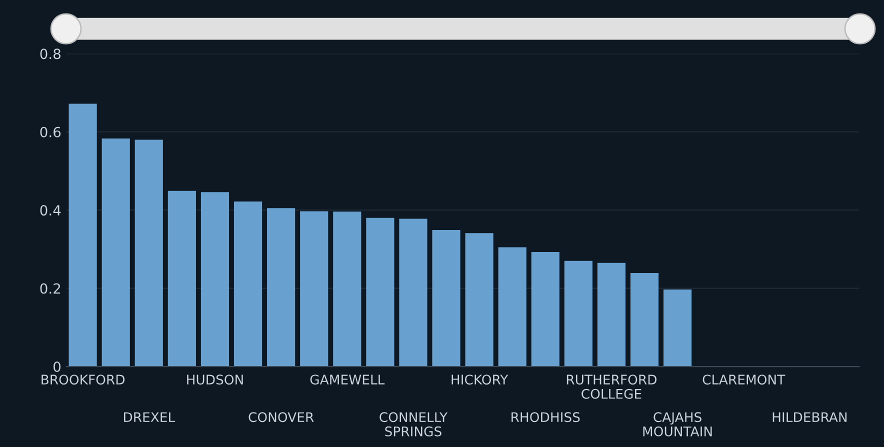 This screenshot has width=884, height=447. What do you see at coordinates (150, 417) in the screenshot?
I see `x-tick-label: DREXEL` at bounding box center [150, 417].